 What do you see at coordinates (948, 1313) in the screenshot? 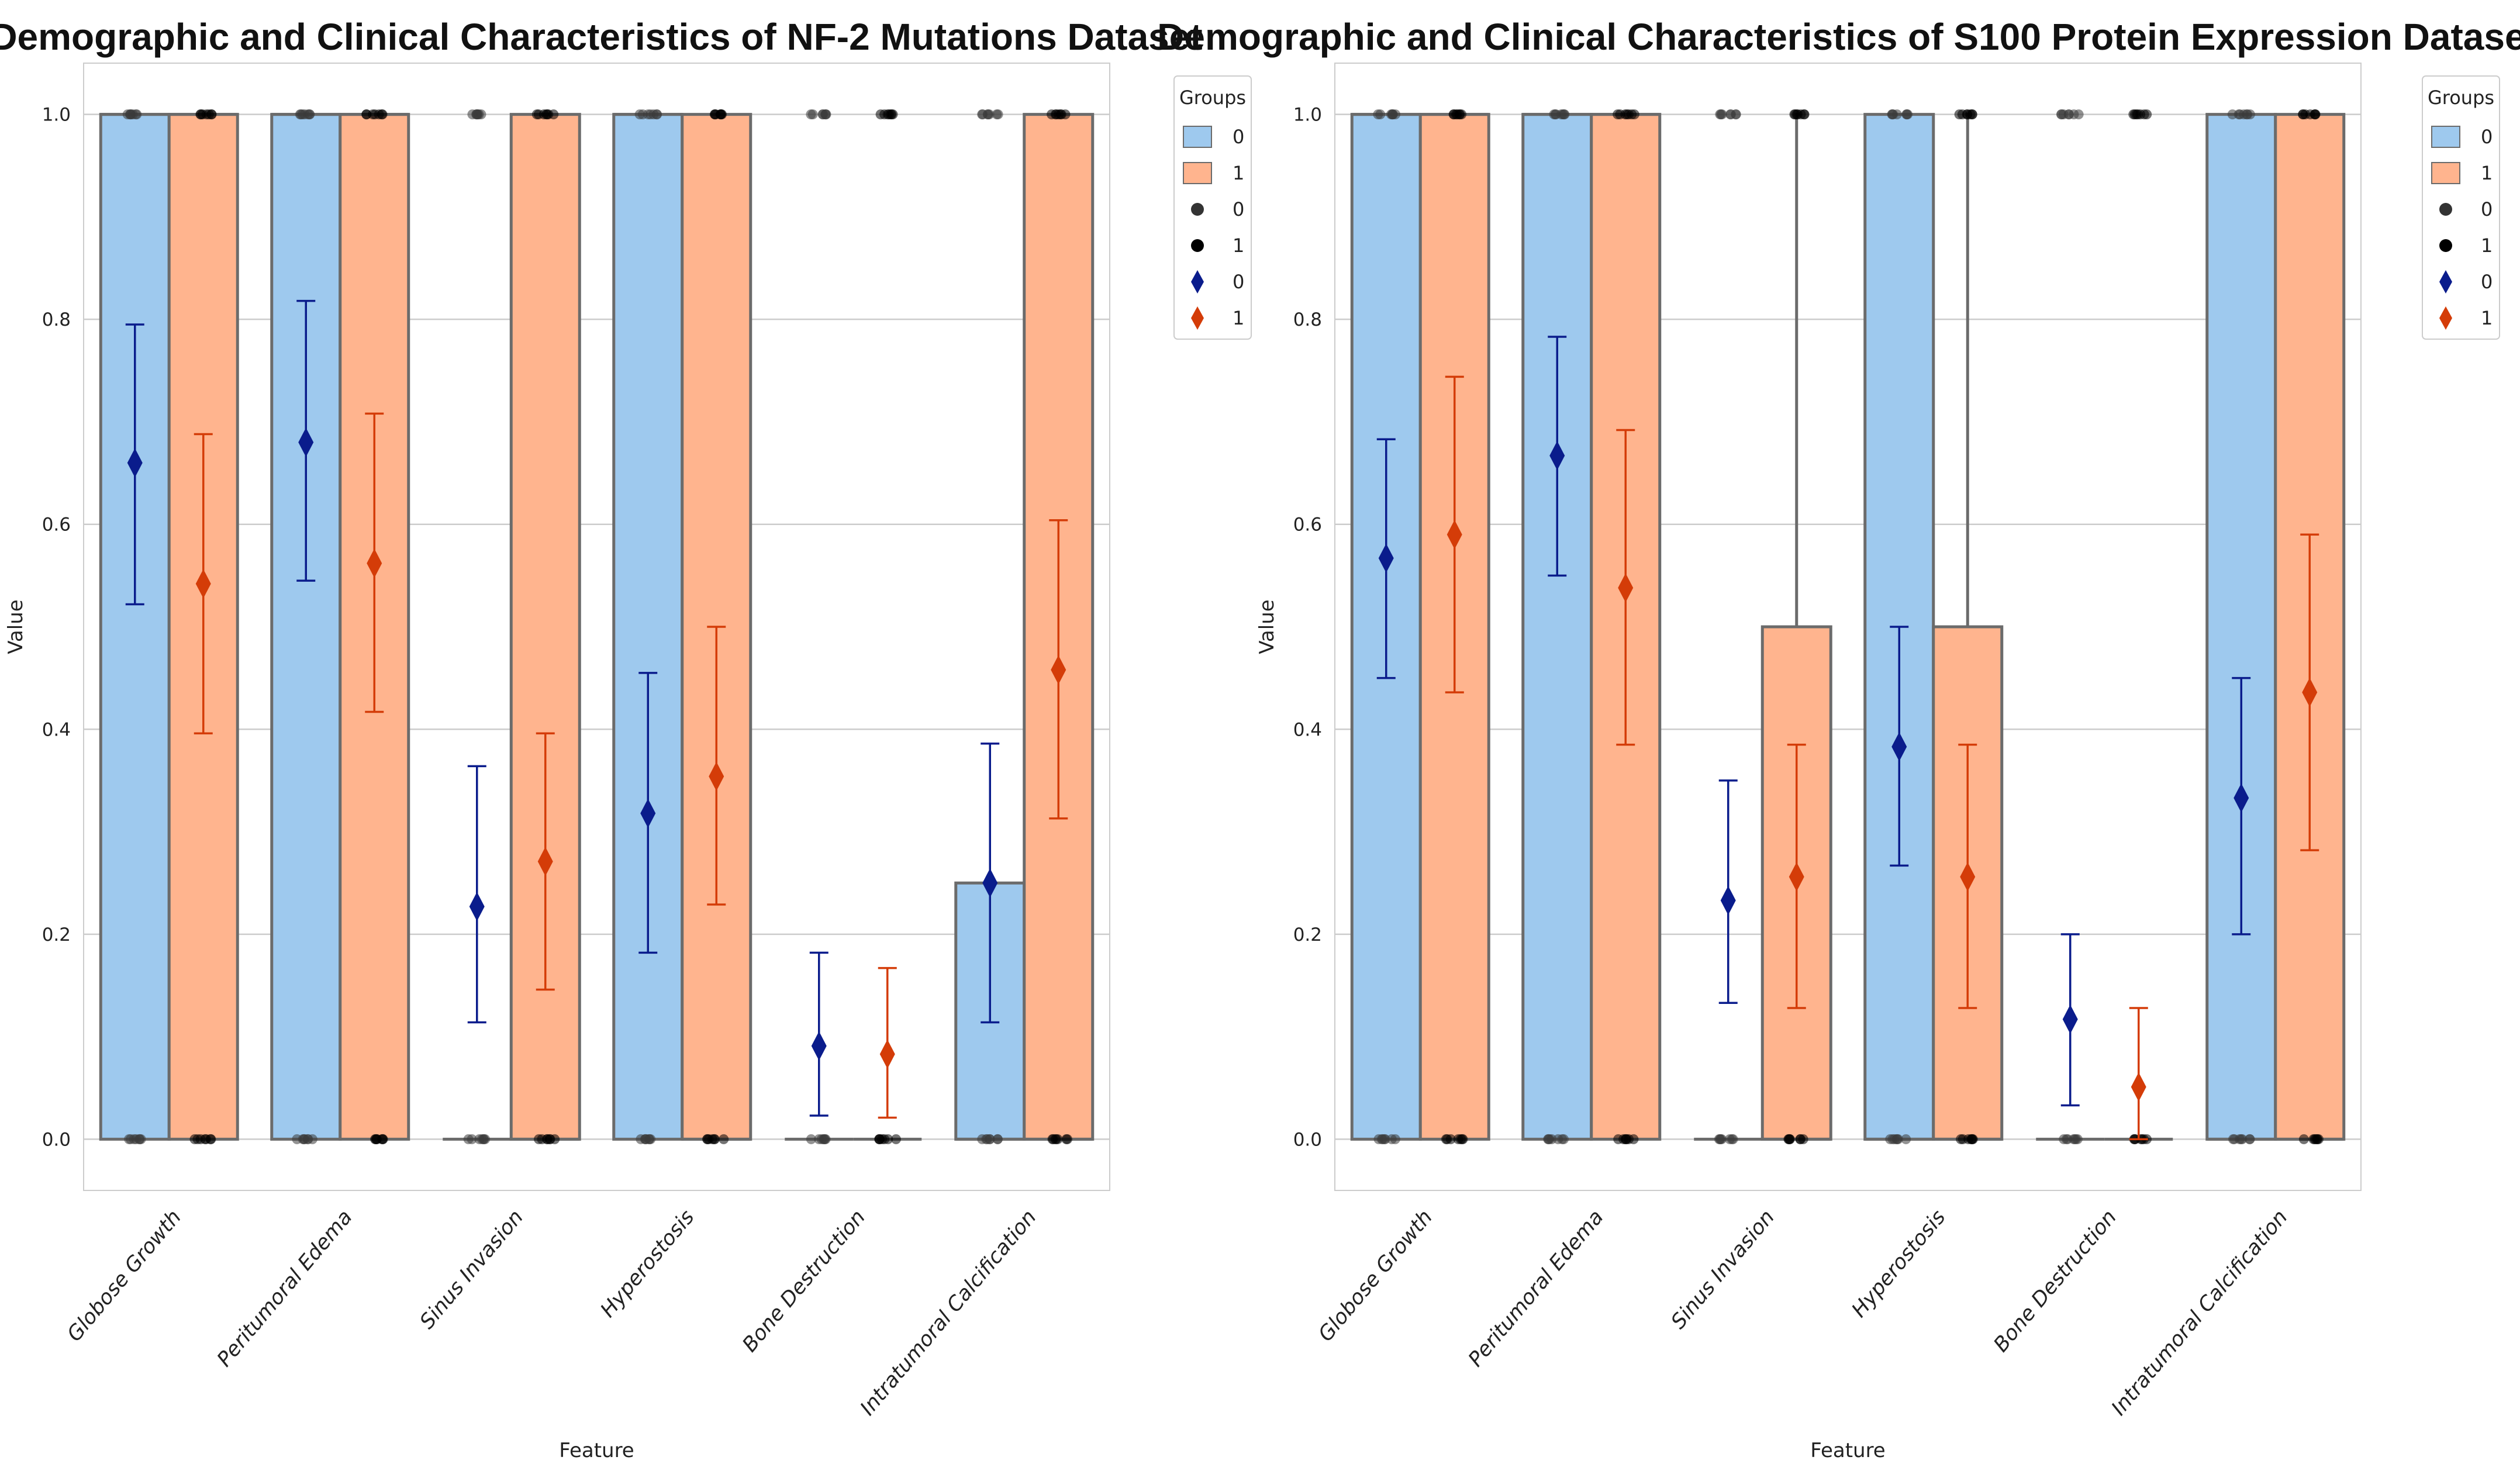
I see `x-tick-label-intratumoral-calcification: Intratumoral Calcification` at bounding box center [948, 1313].